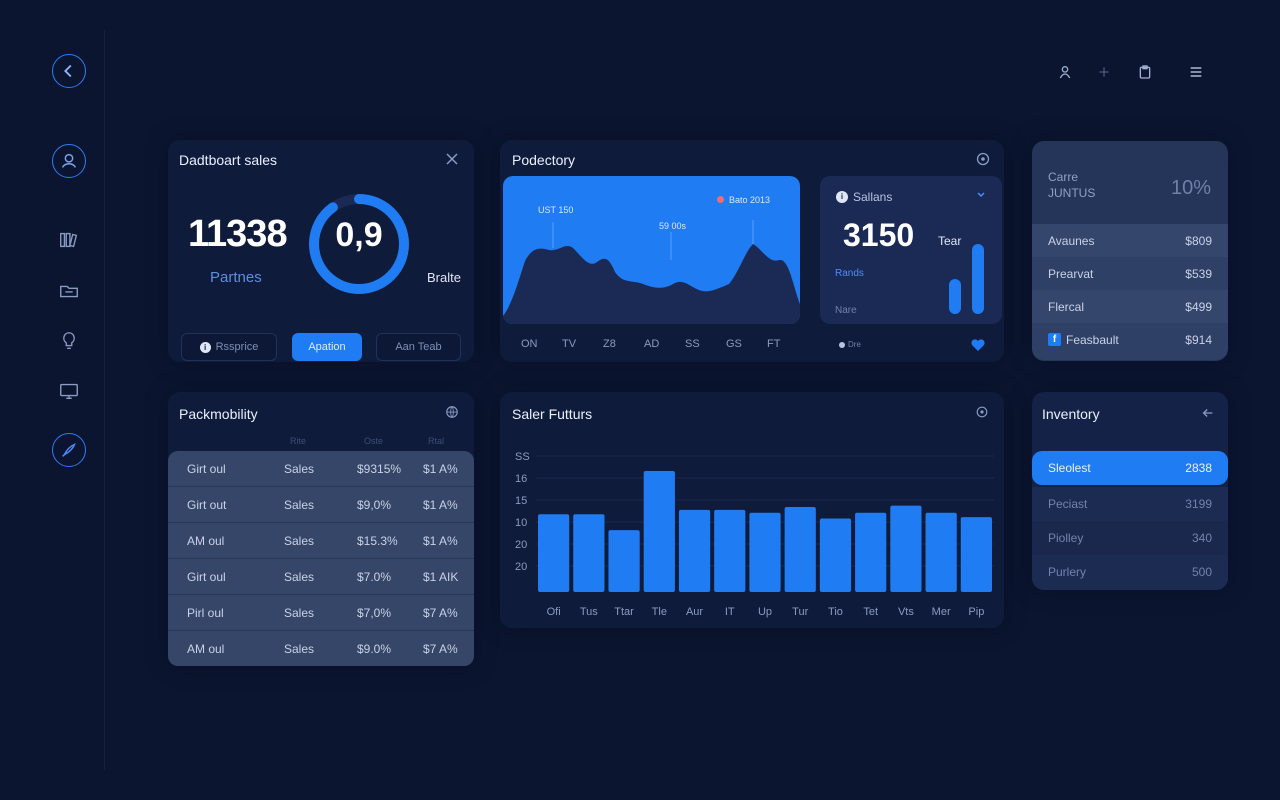 This screenshot has height=800, width=1280. Describe the element at coordinates (521, 523) in the screenshot. I see `bar-y-tick-label: 10` at that location.